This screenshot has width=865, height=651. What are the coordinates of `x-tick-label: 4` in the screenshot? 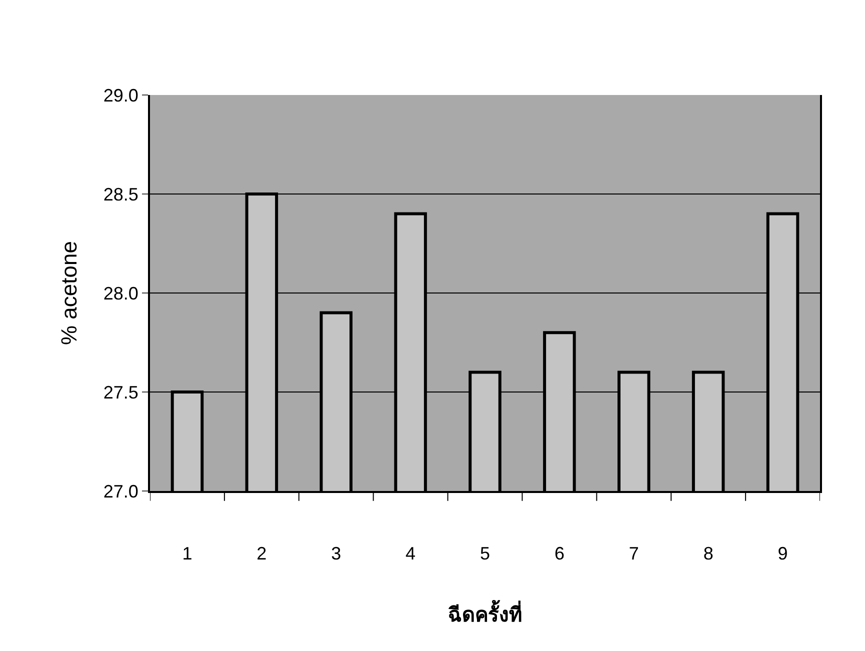 It's located at (411, 554).